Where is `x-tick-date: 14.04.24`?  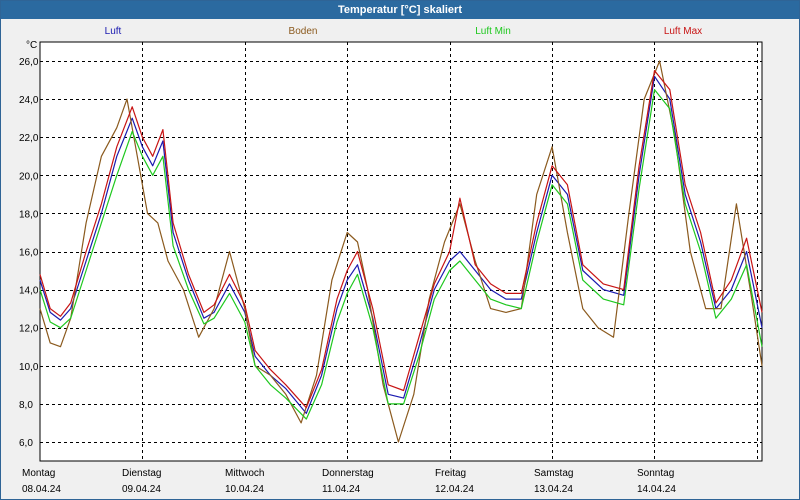
x-tick-date: 14.04.24 is located at coordinates (656, 489).